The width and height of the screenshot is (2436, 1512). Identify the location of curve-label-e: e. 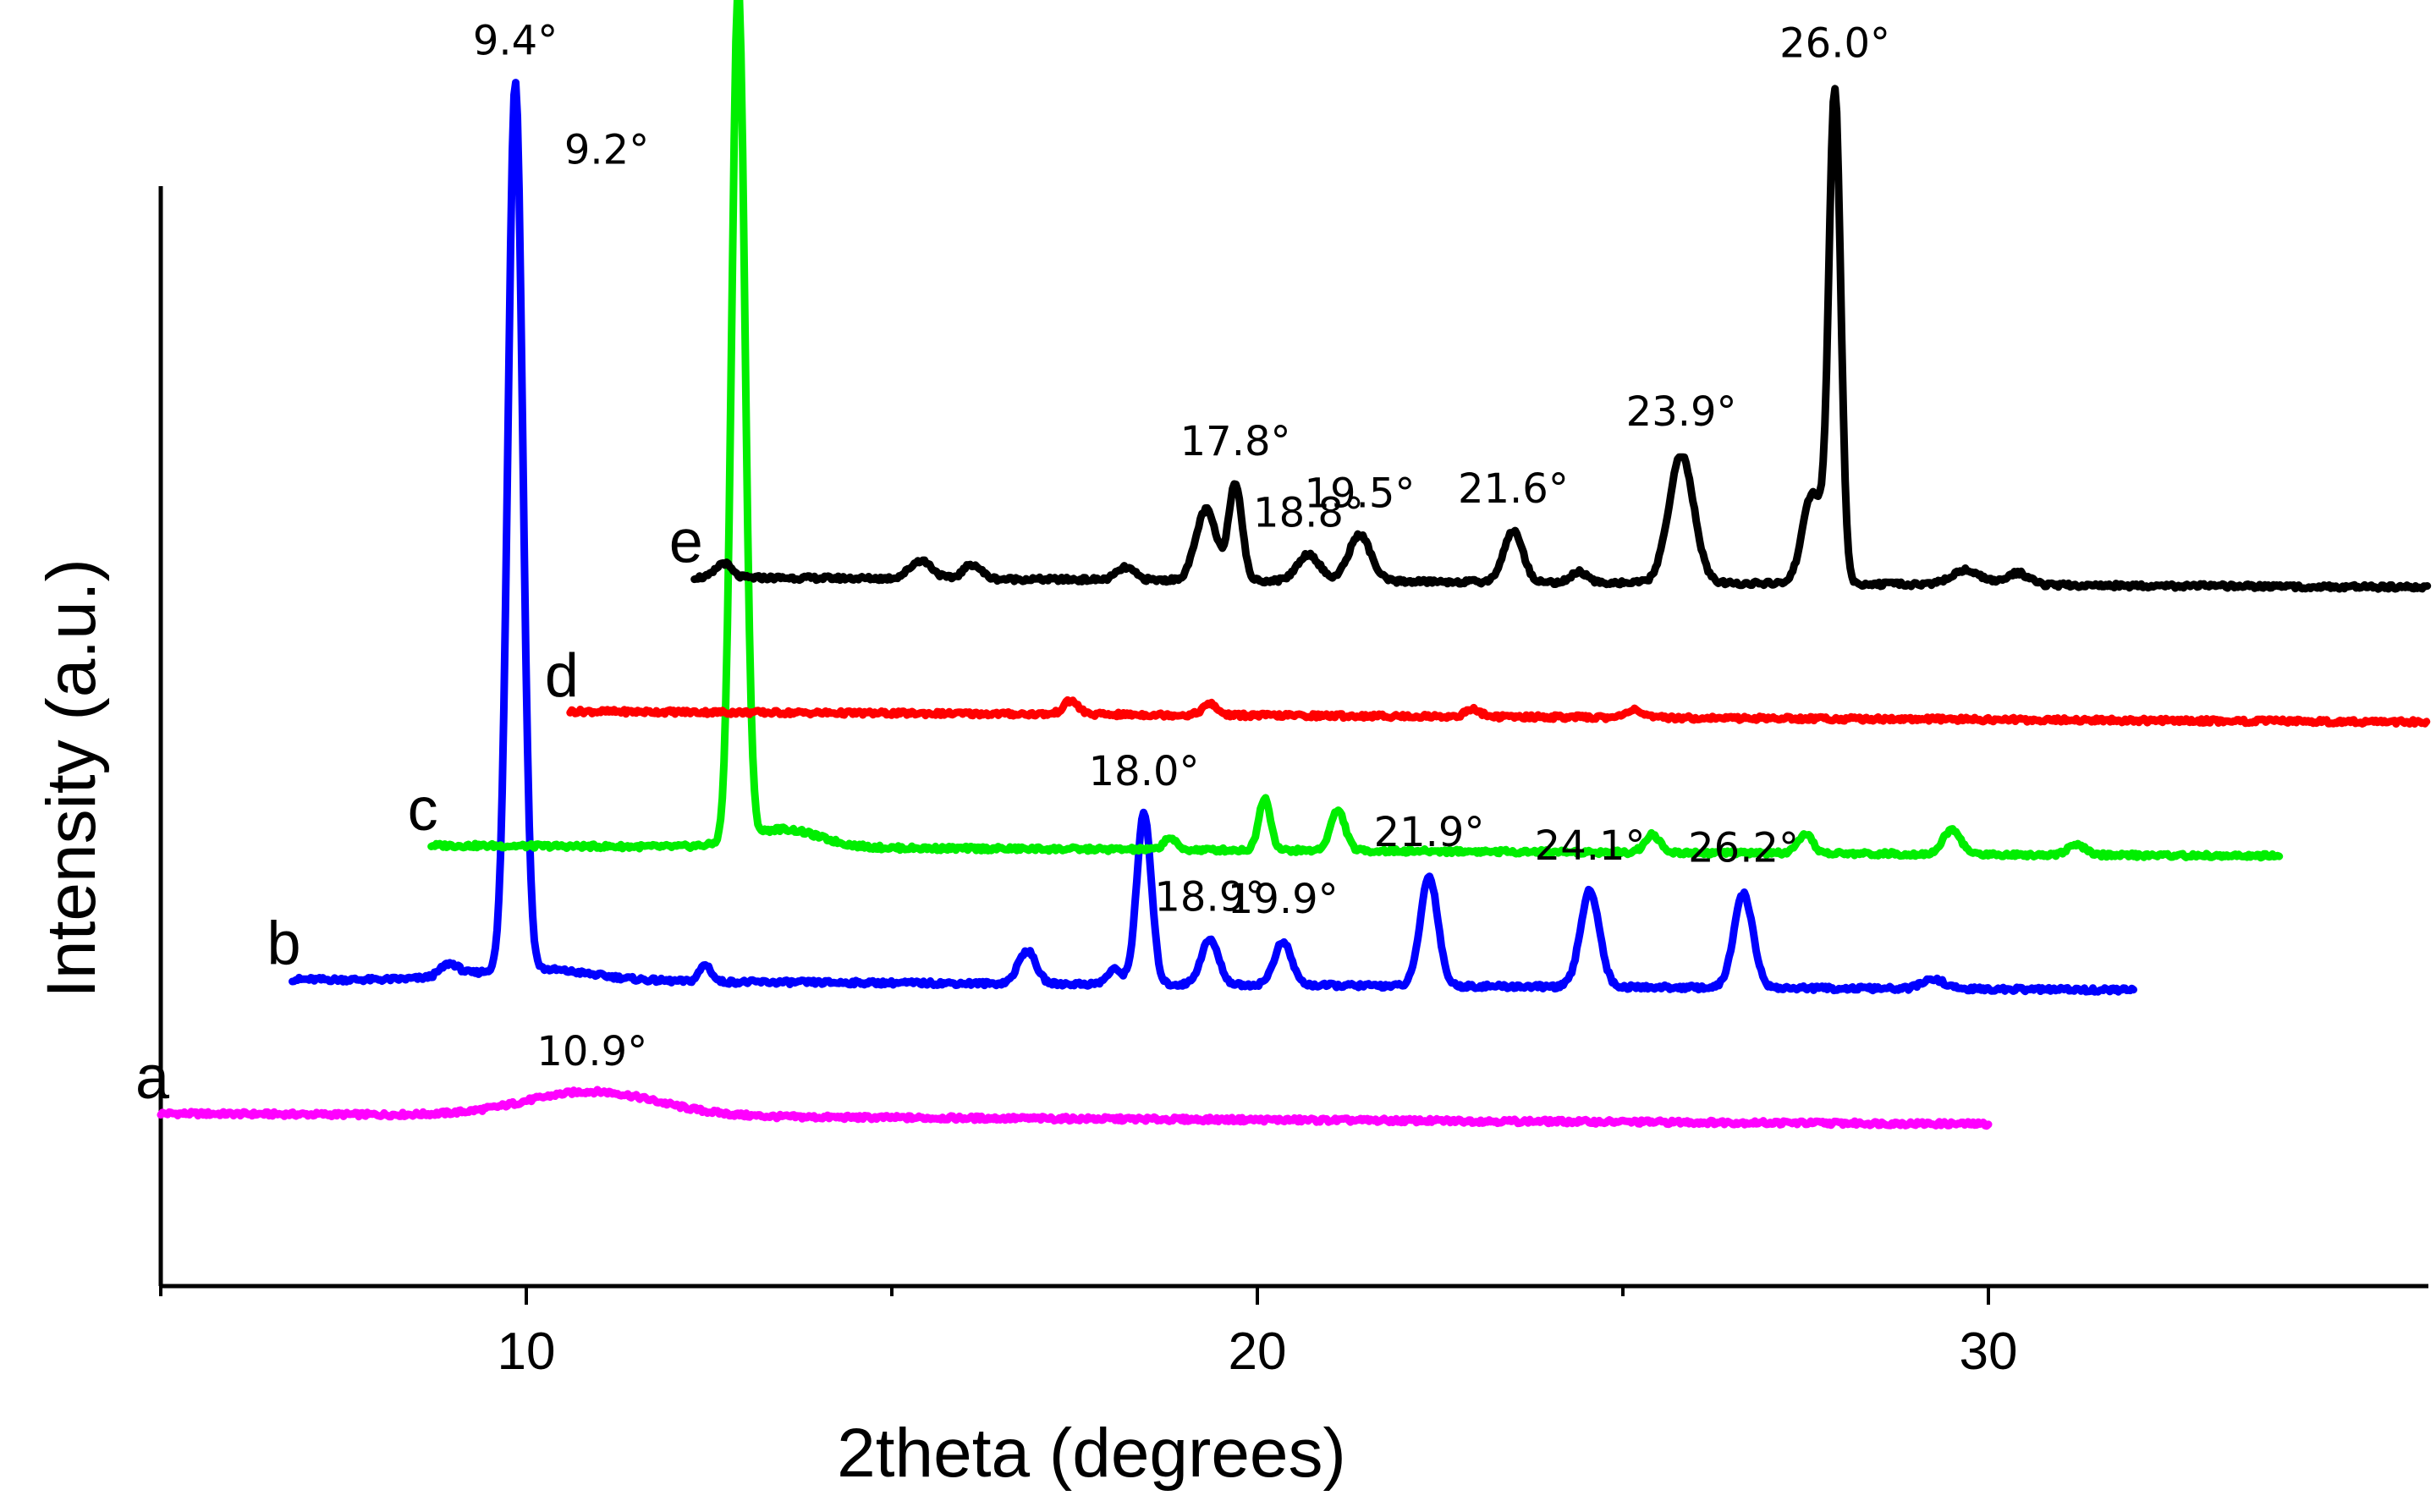
(686, 542).